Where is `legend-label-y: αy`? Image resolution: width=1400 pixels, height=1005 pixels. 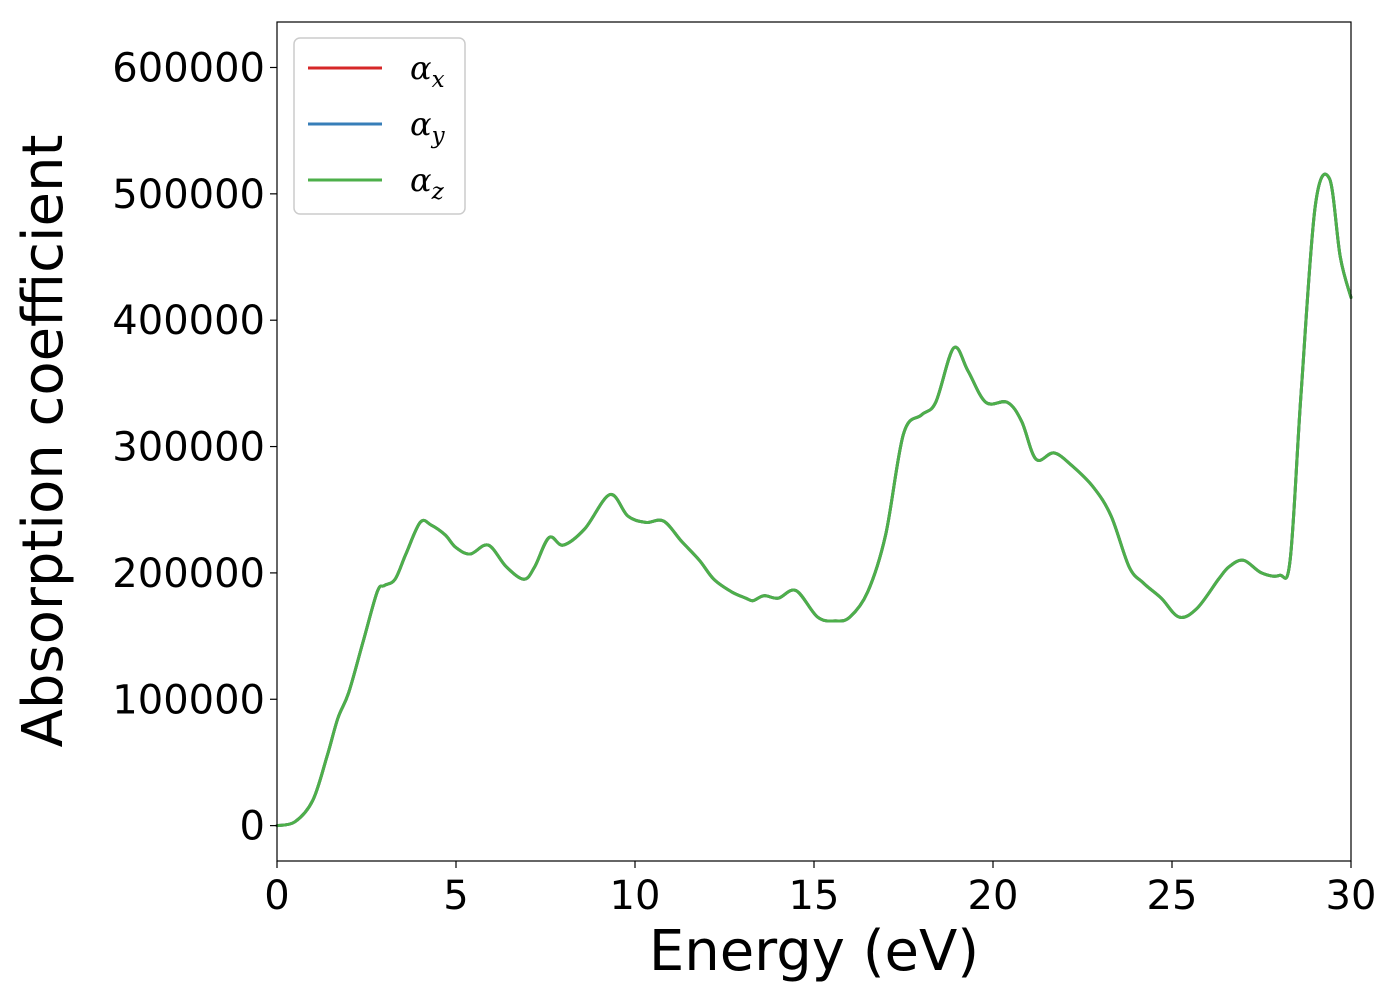
legend-label-y: αy is located at coordinates (428, 127).